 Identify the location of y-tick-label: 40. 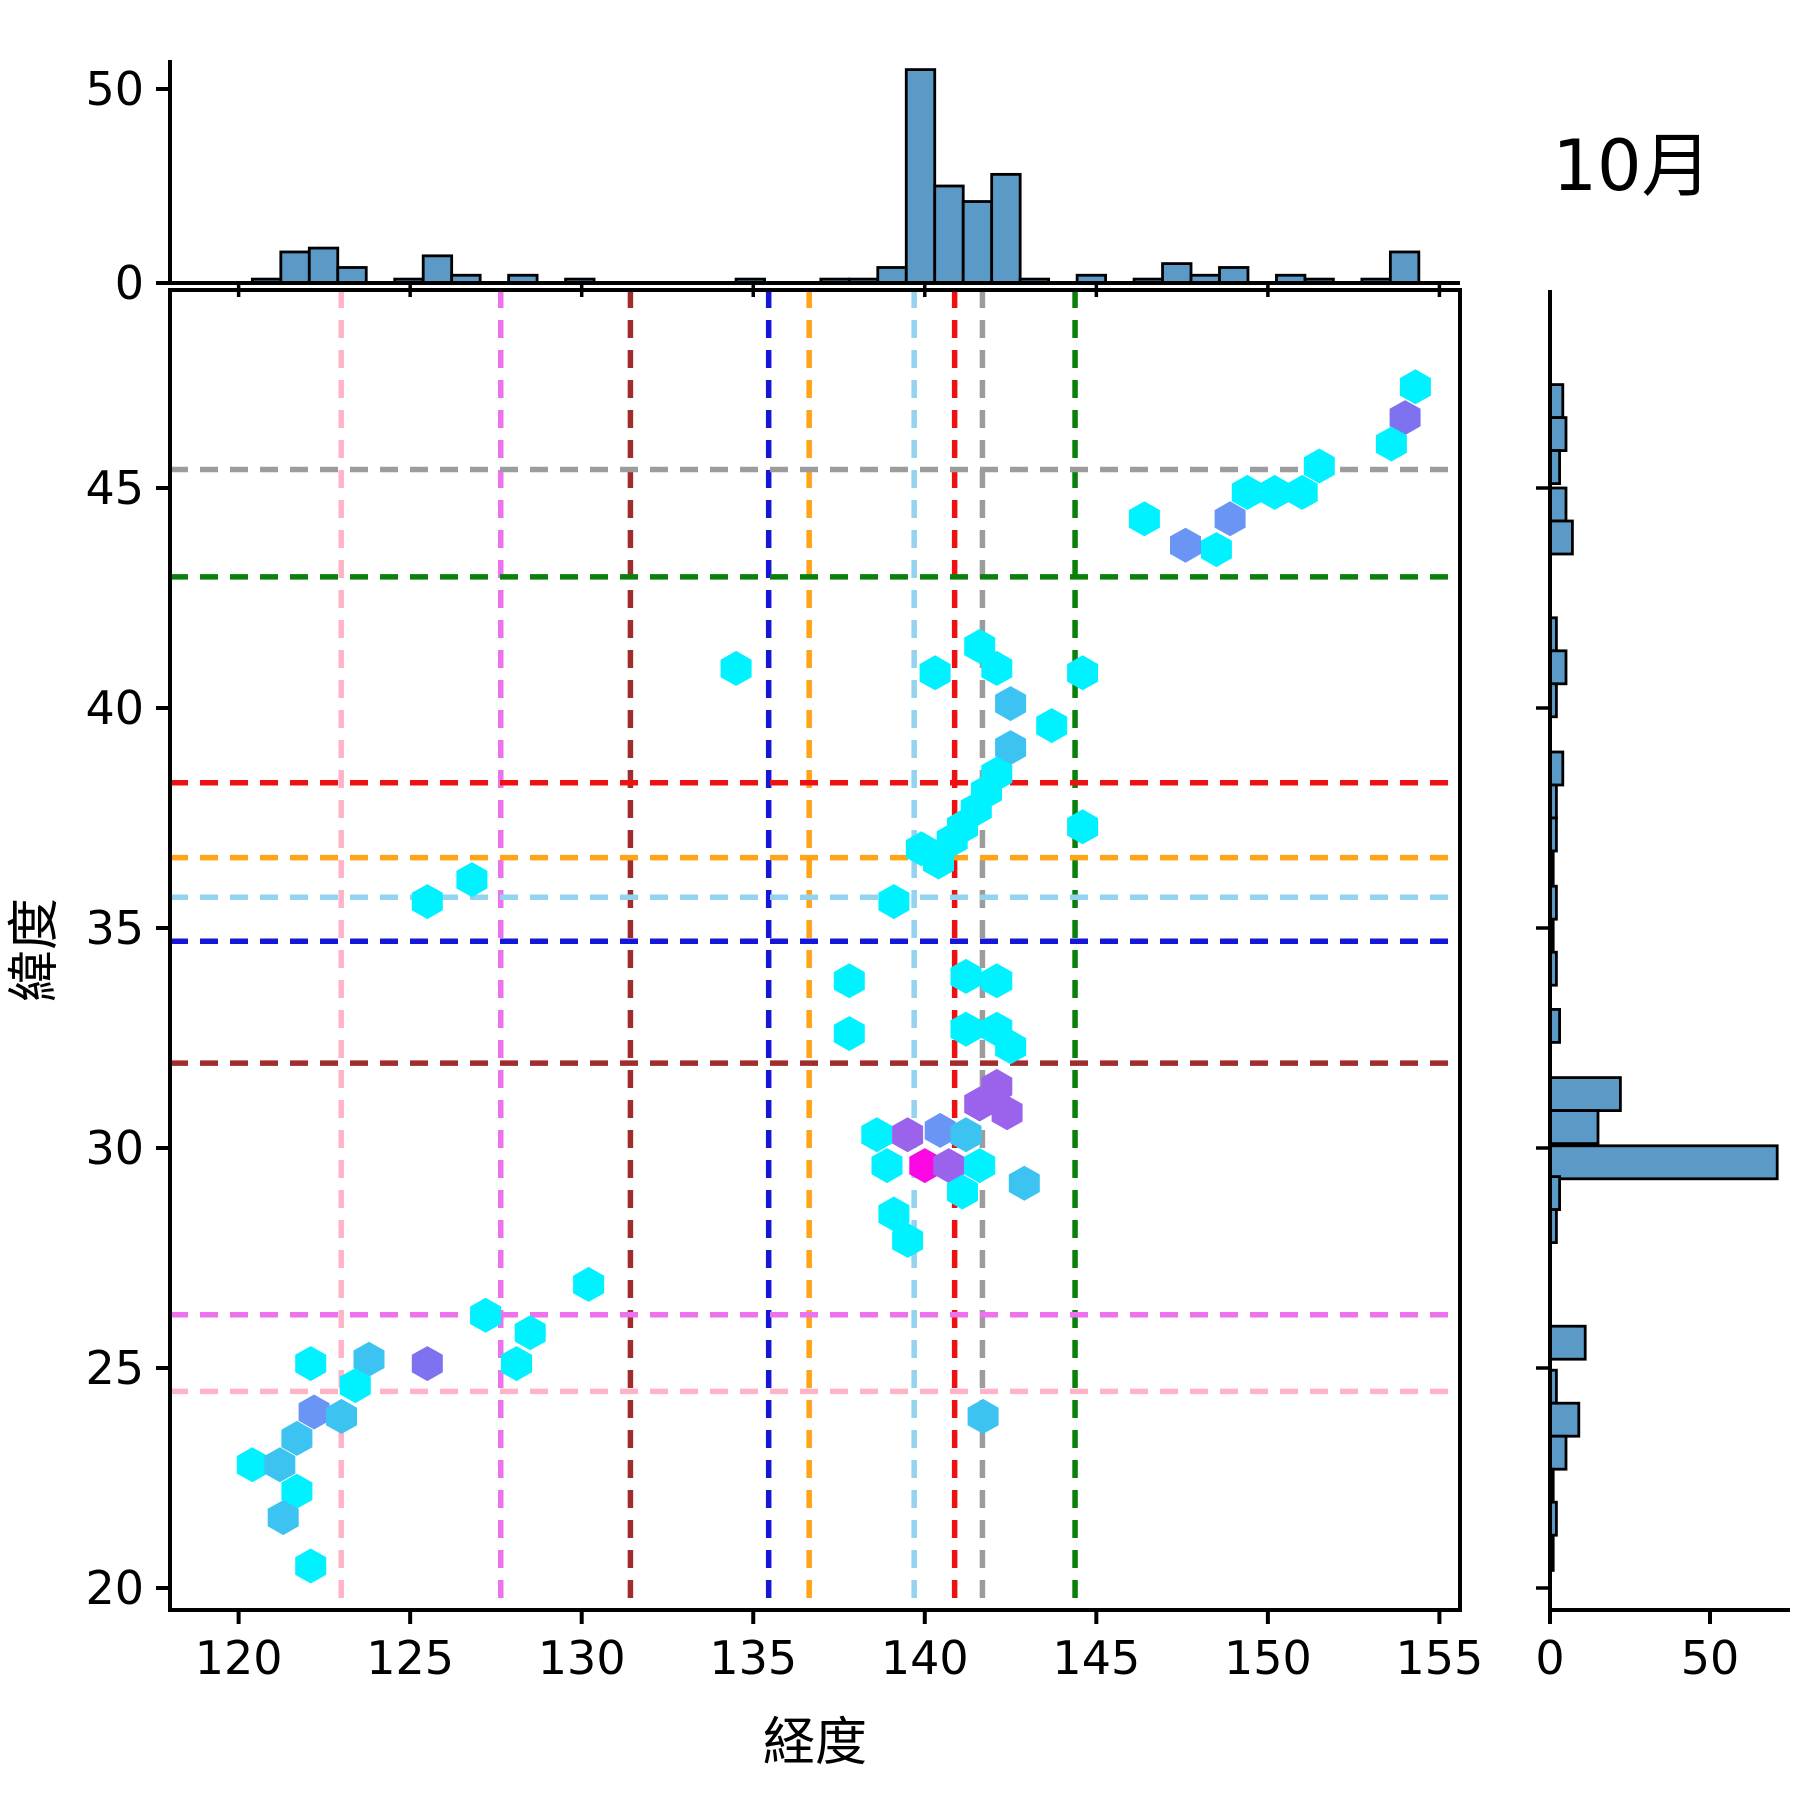
(114, 708).